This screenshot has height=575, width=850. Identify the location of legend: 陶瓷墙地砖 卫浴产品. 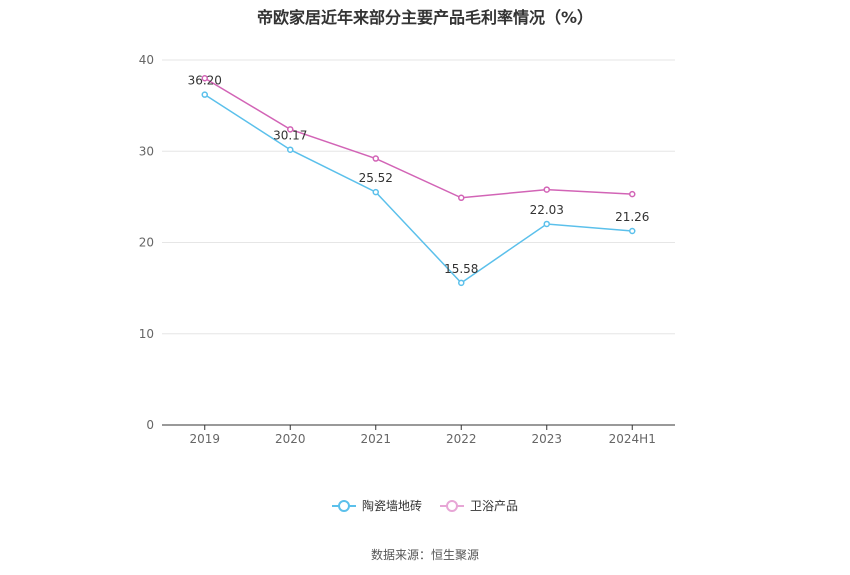
(425, 505).